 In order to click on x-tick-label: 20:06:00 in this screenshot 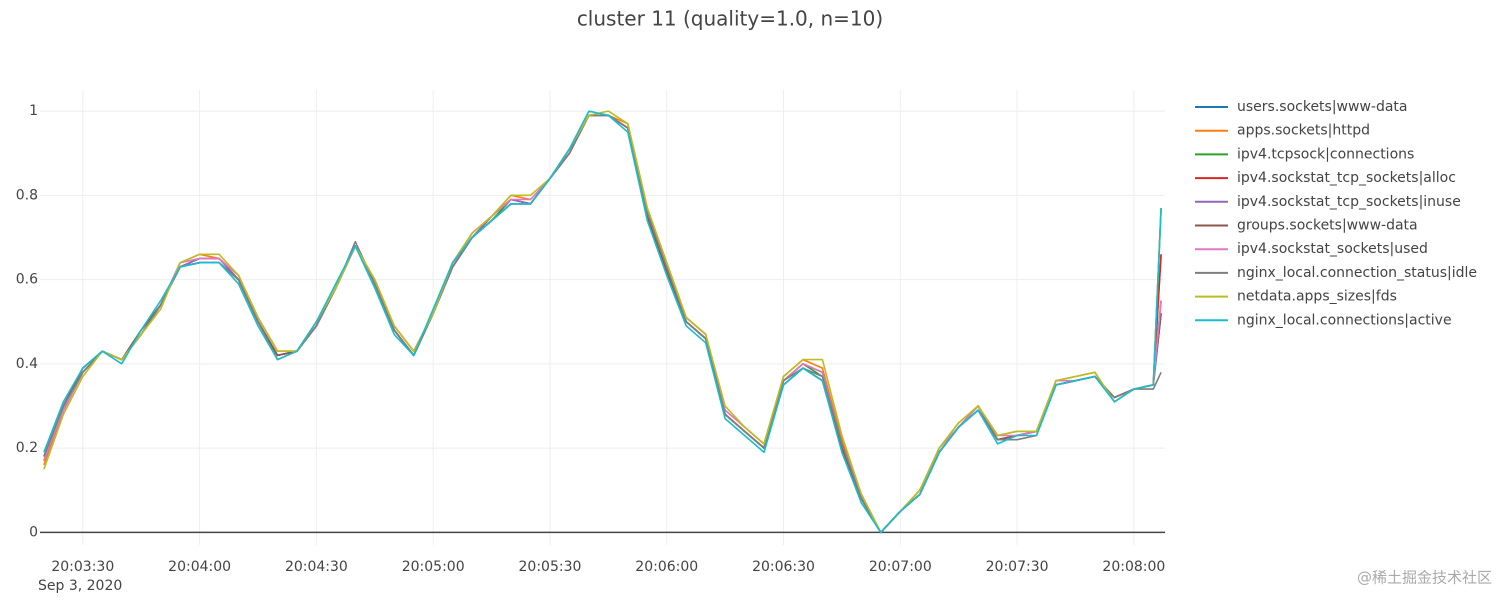, I will do `click(666, 567)`.